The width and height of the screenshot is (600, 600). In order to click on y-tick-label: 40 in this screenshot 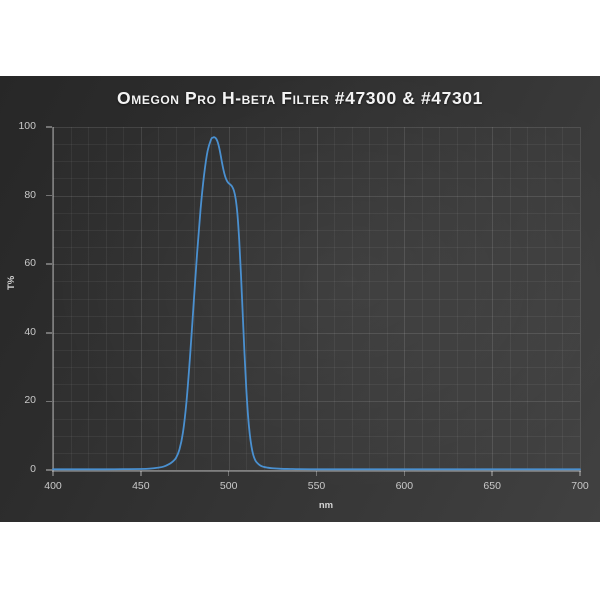, I will do `click(30, 331)`.